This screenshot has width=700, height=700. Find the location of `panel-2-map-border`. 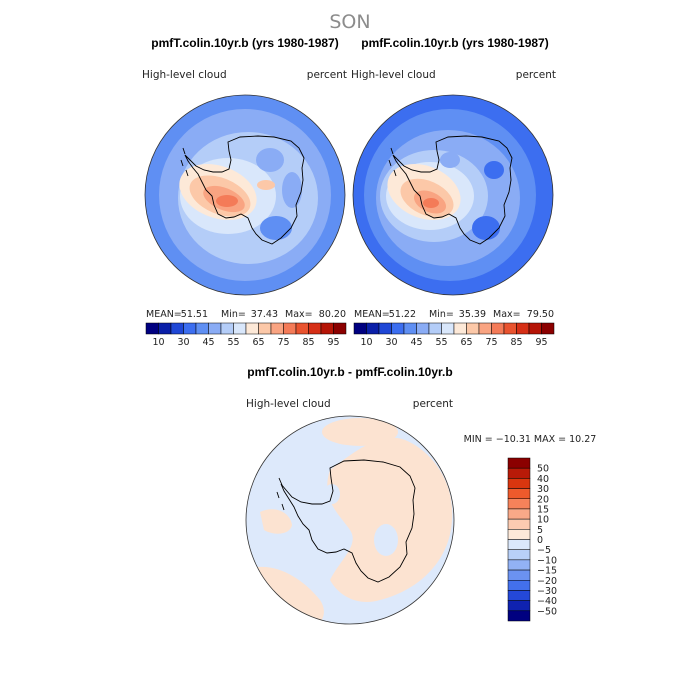

panel-2-map-border is located at coordinates (453, 195).